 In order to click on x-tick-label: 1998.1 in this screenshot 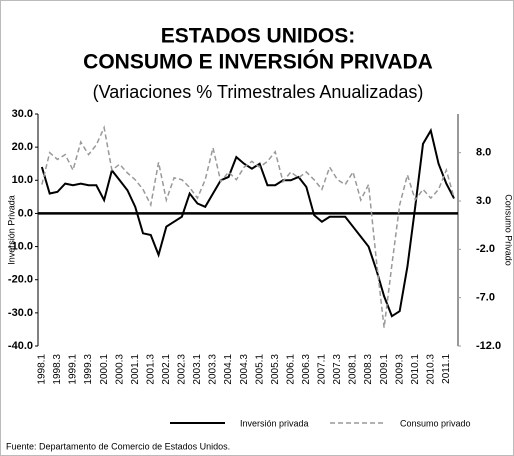, I will do `click(42, 369)`.